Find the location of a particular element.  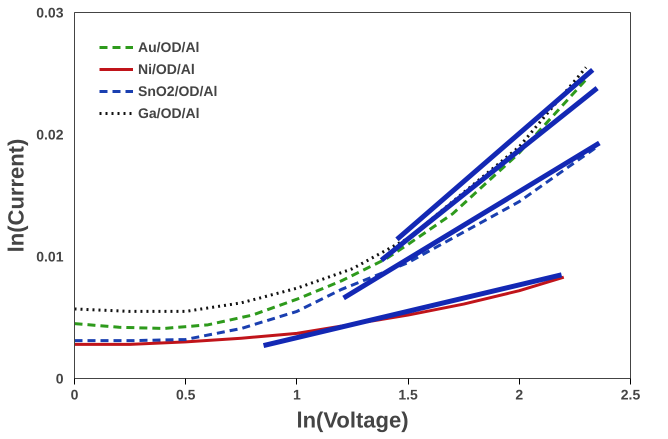

y-tick-label: 0.03 is located at coordinates (50, 12).